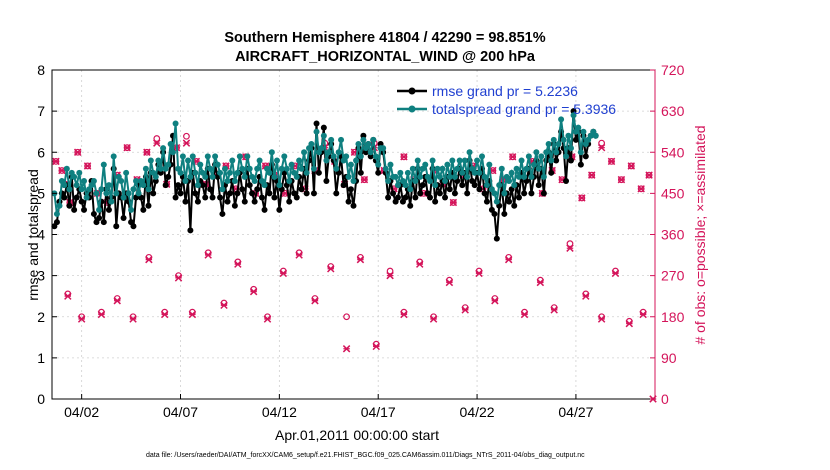 The image size is (830, 470). I want to click on y-right-tick-label: 720, so click(673, 70).